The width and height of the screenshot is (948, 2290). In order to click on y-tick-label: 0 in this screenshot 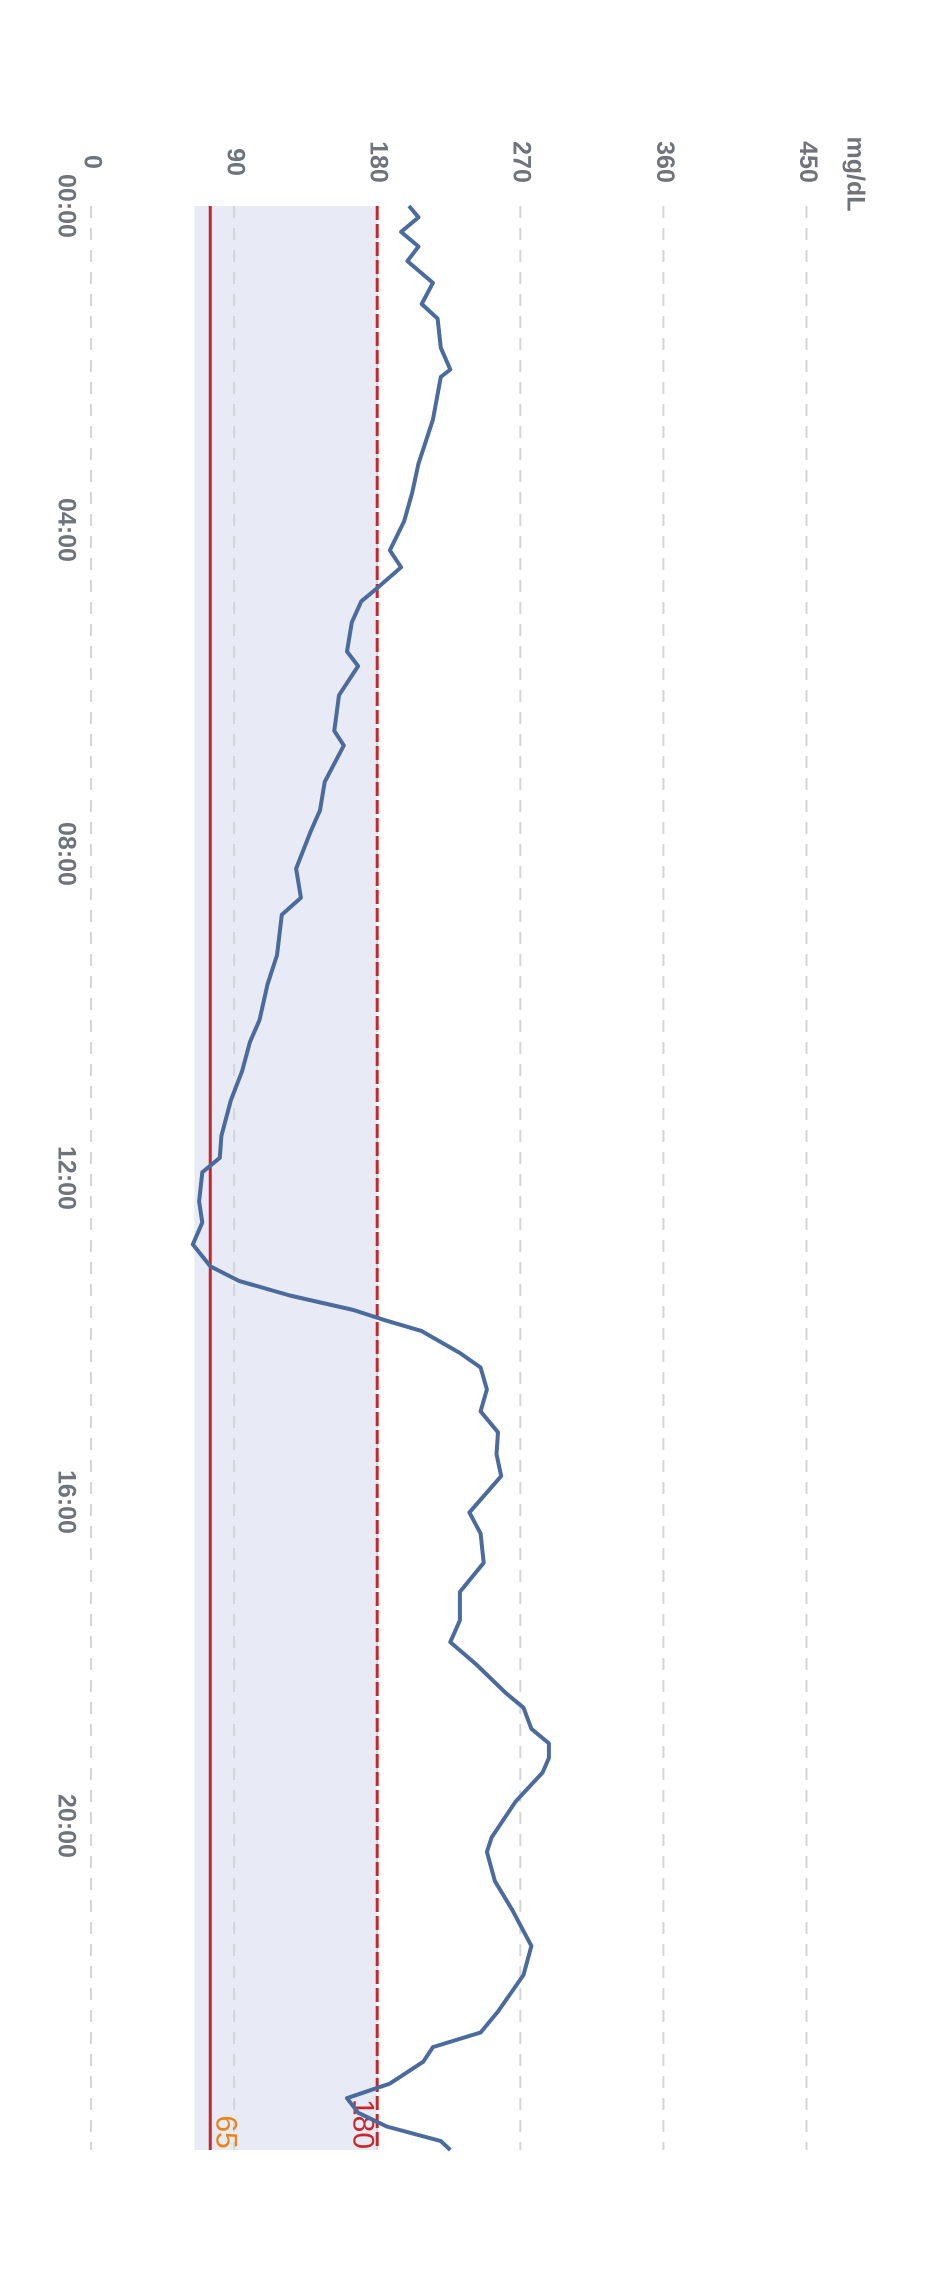, I will do `click(92, 162)`.